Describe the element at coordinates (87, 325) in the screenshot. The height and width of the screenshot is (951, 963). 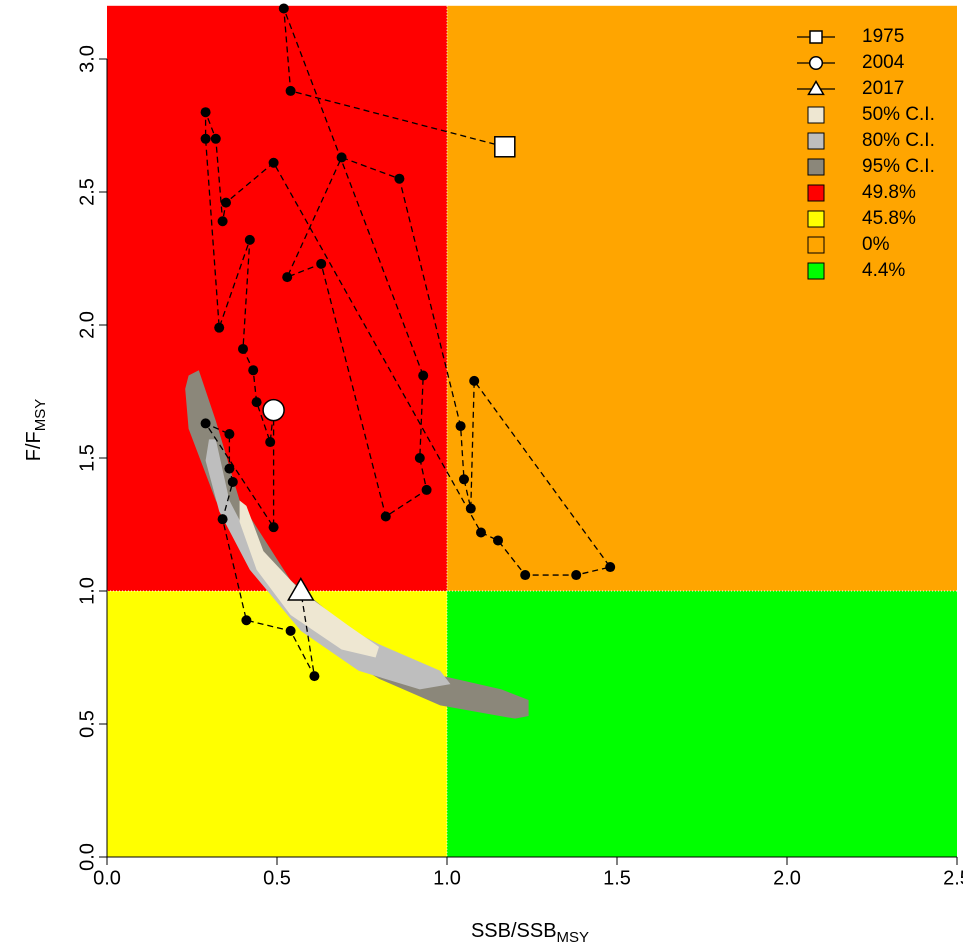
I see `y-tick-label: 2.0` at that location.